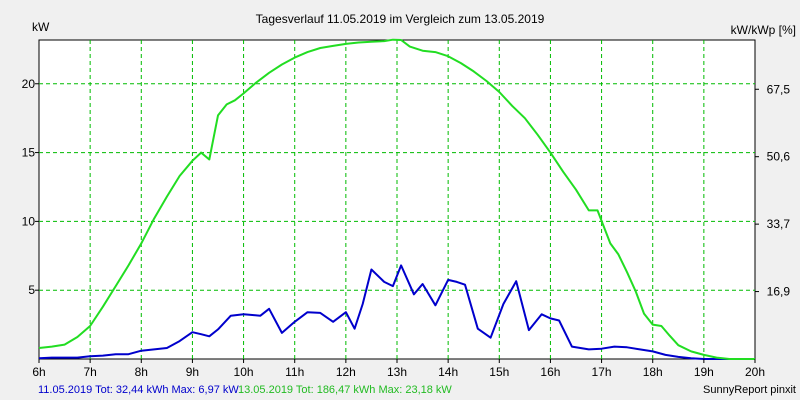  I want to click on x-tick-label: 14h, so click(448, 372).